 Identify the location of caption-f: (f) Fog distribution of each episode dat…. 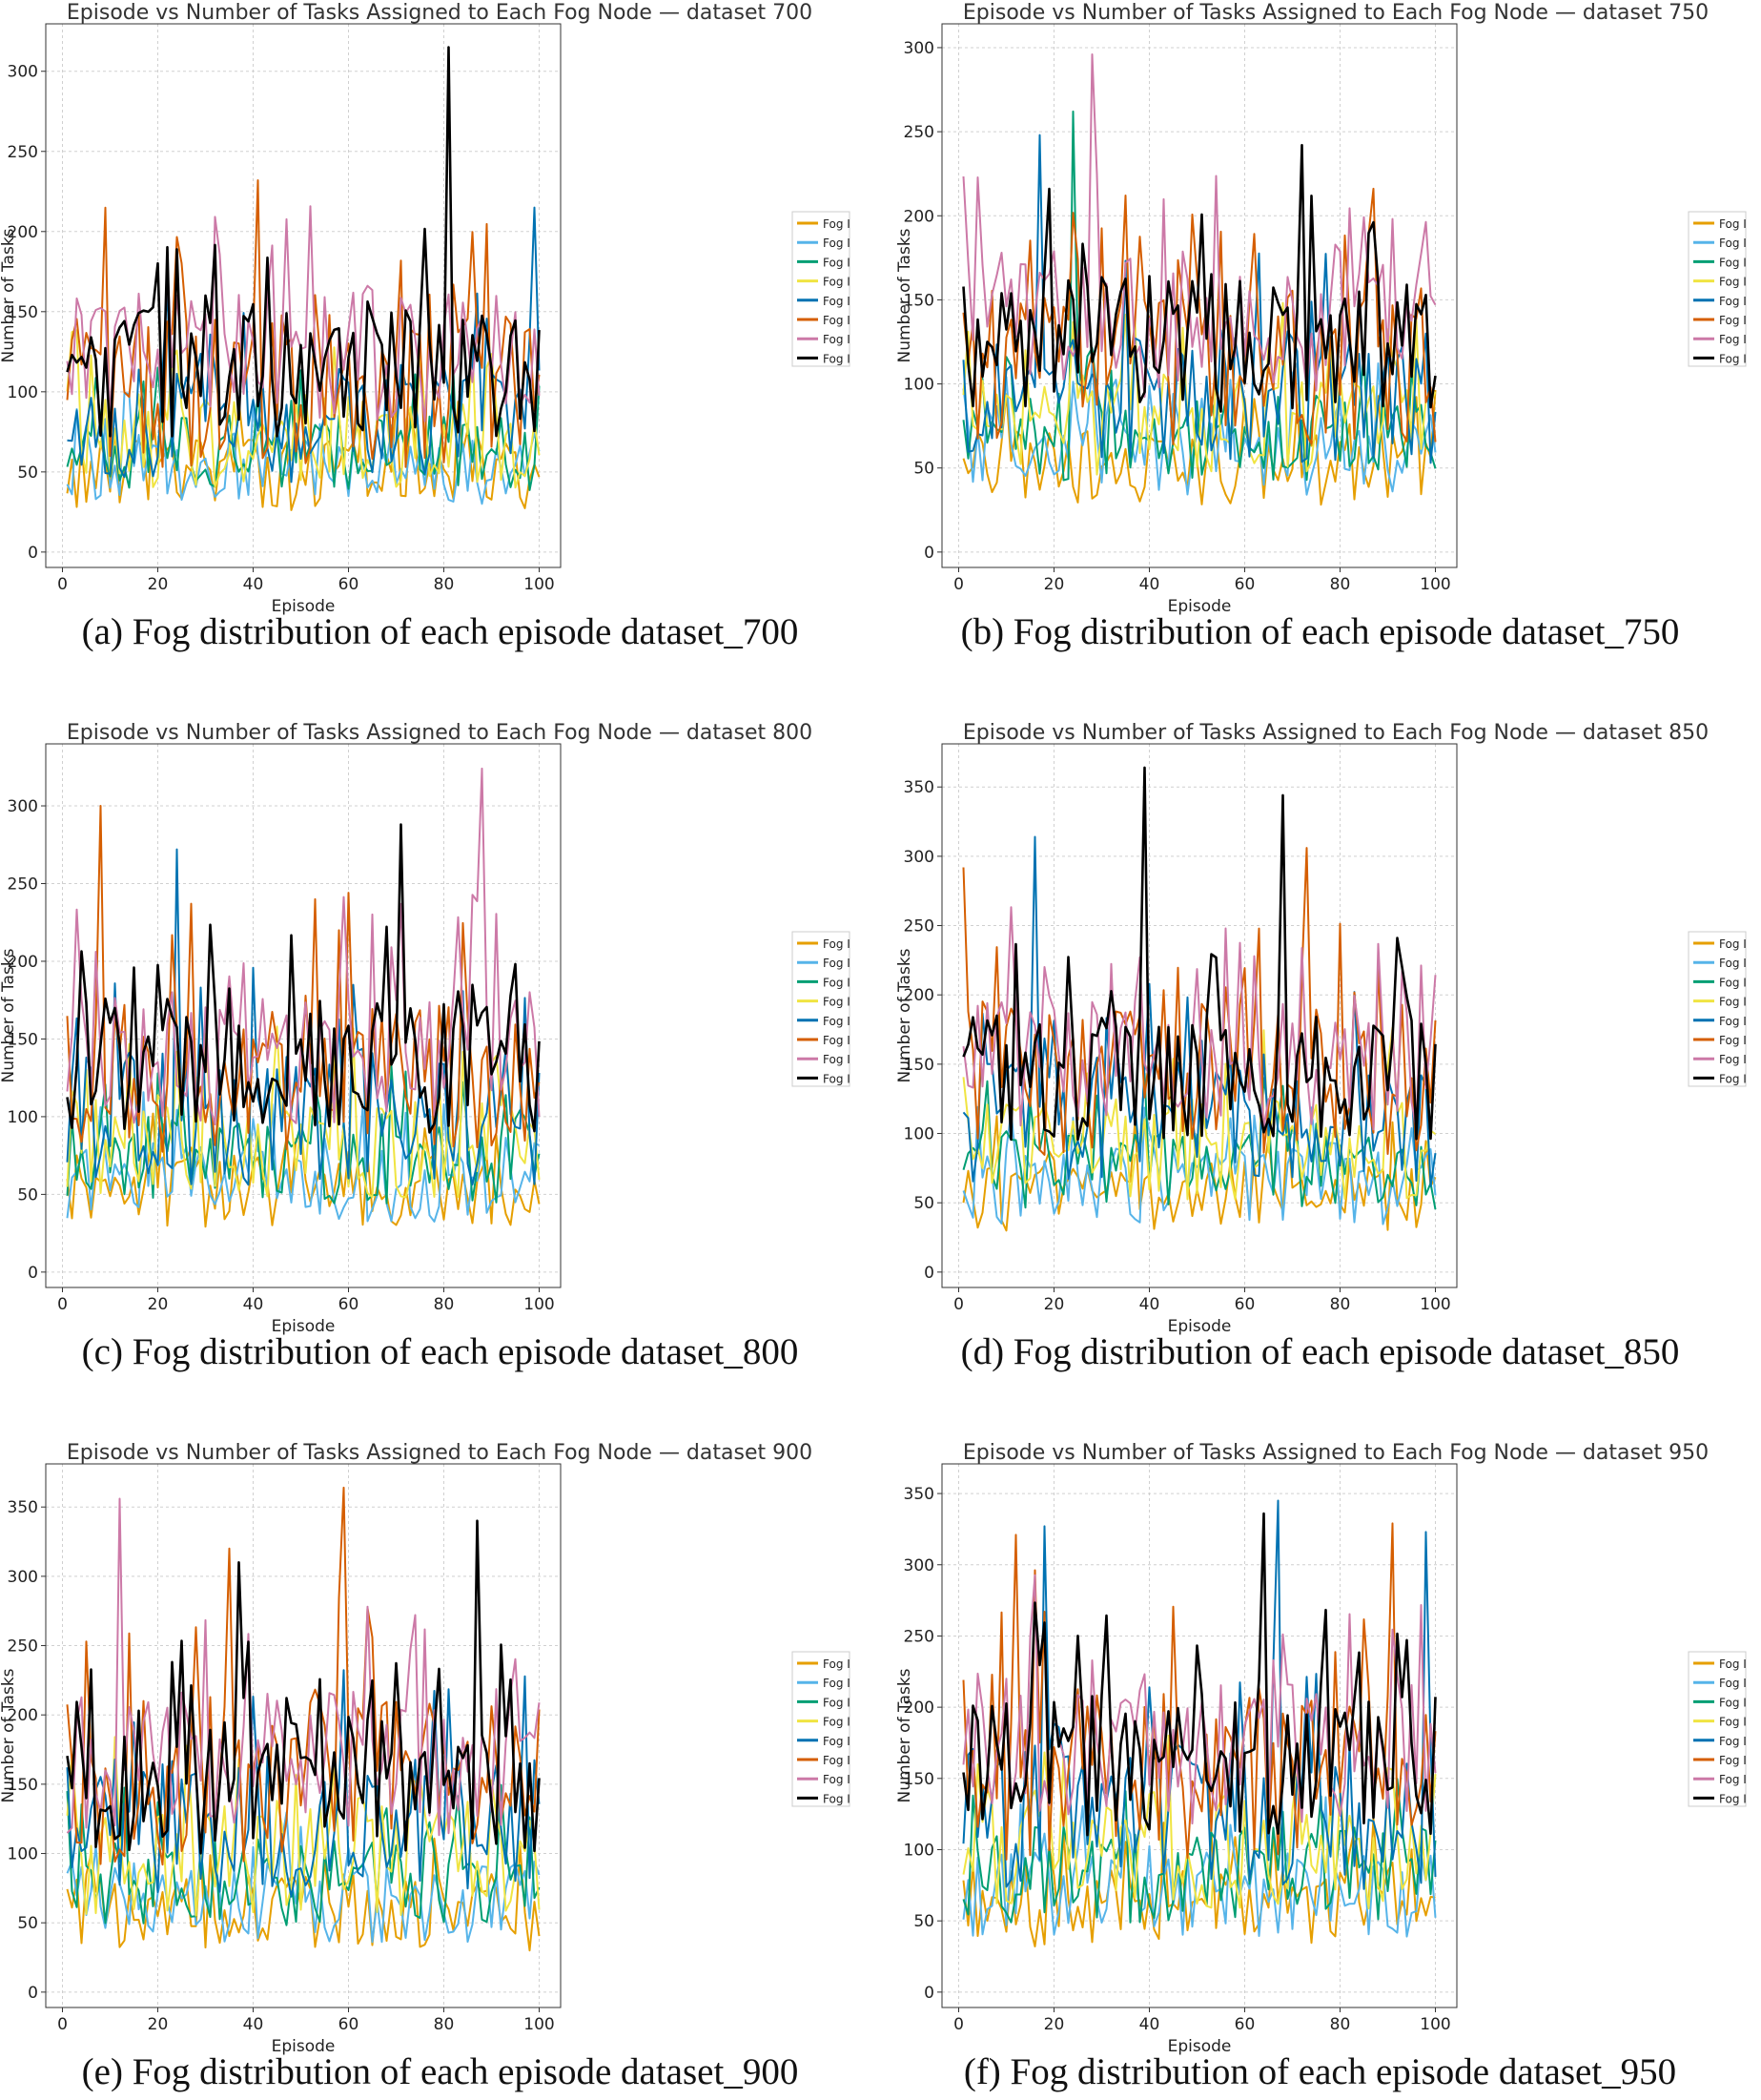
(1320, 2071).